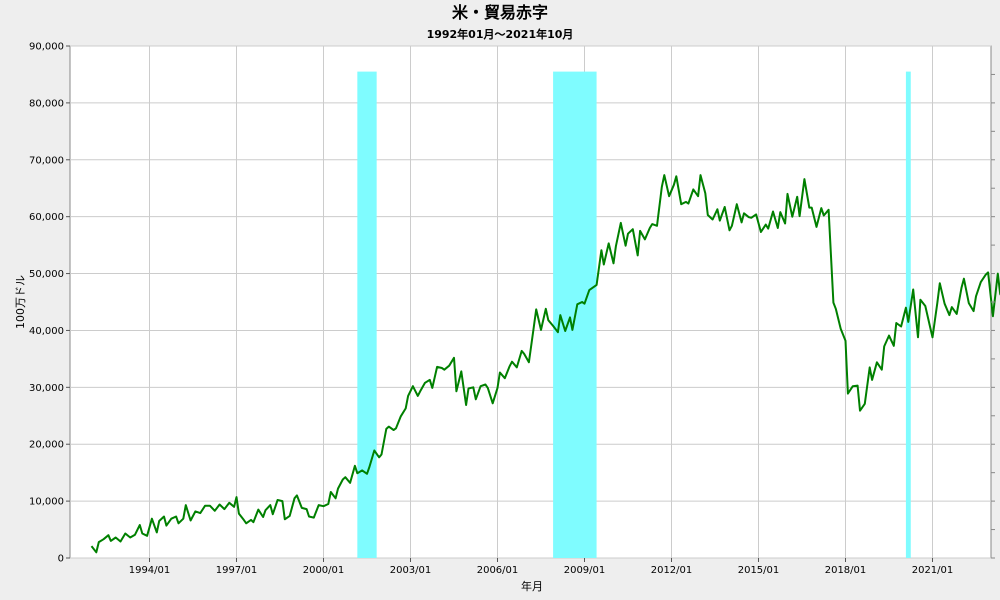  I want to click on y-axis-label: 100万ドル, so click(20, 302).